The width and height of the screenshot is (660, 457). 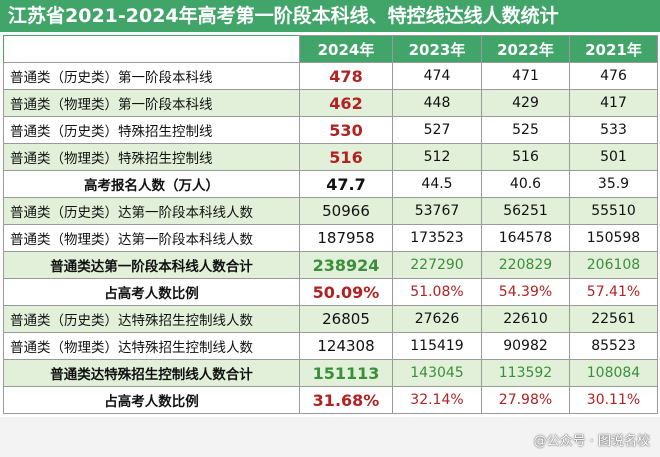 I want to click on row-label: 普通类（历史类）达特殊招生控制线人数, so click(x=151, y=319).